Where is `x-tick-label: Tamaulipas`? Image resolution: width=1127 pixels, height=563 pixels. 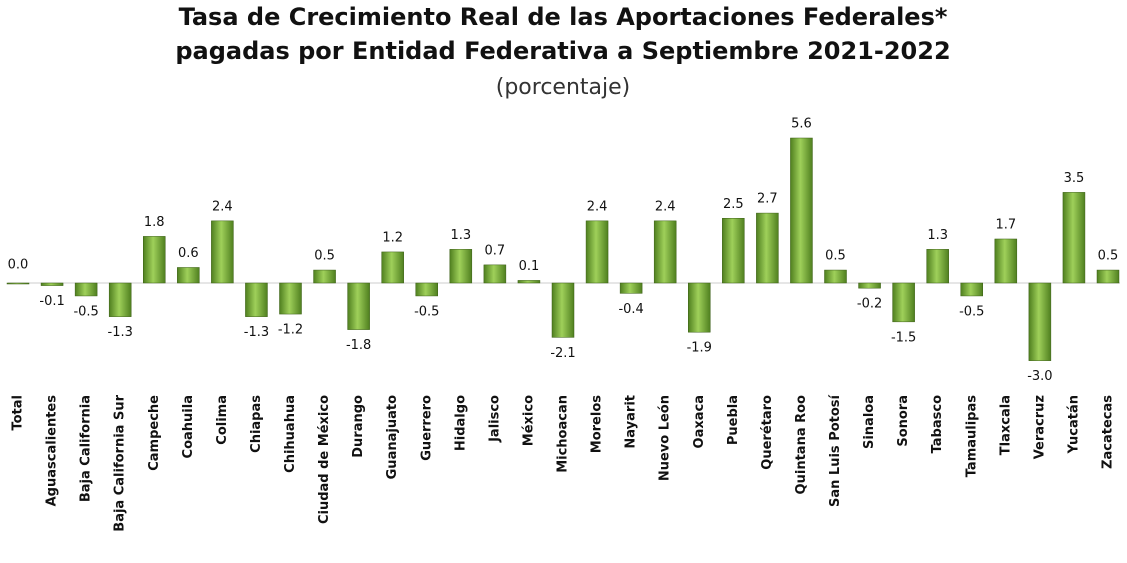
x-tick-label: Tamaulipas is located at coordinates (971, 436).